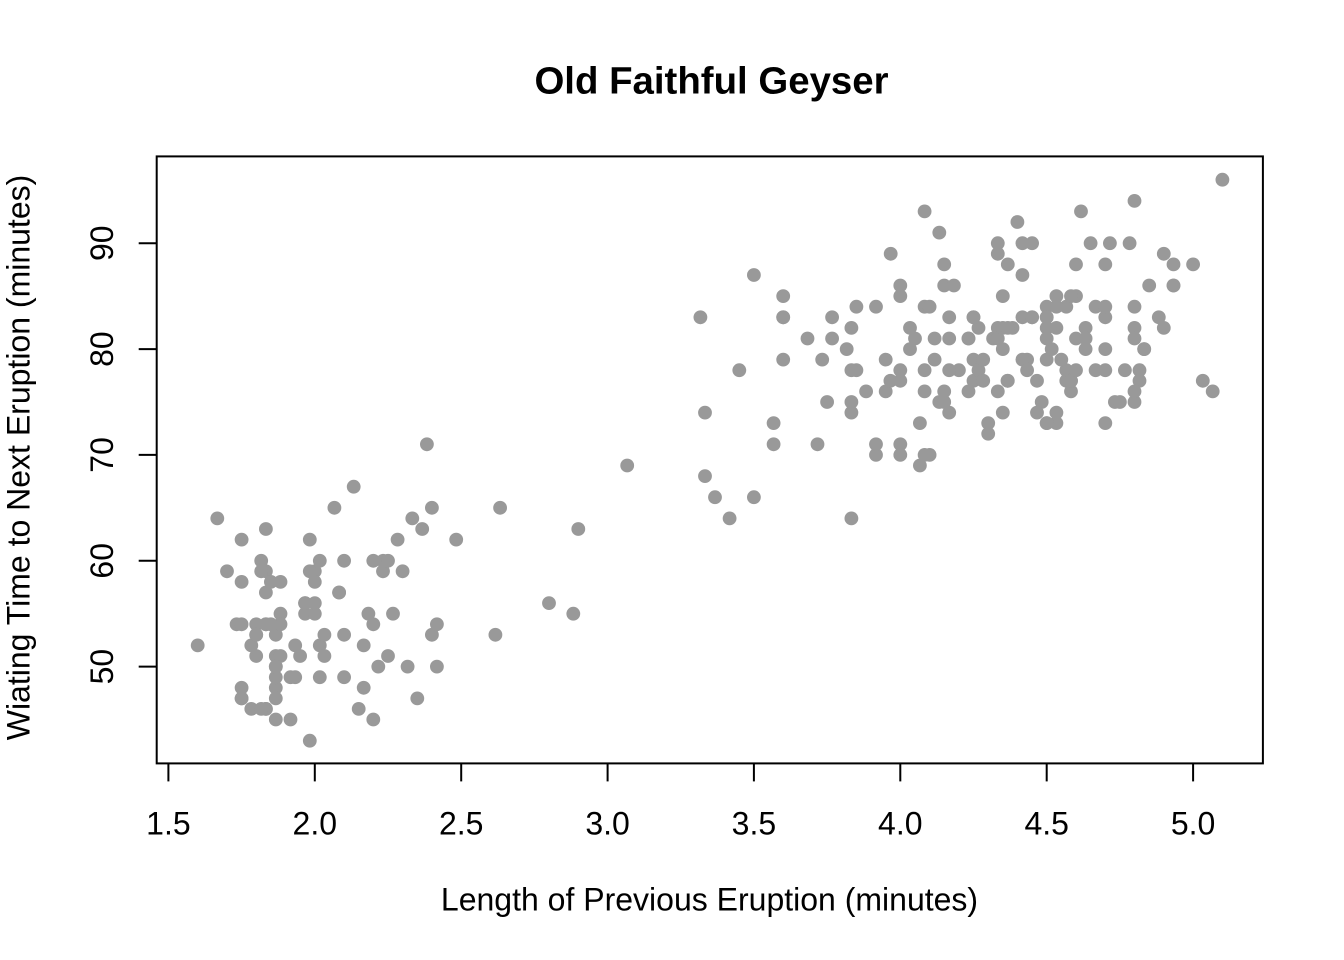 The image size is (1344, 960). Describe the element at coordinates (102, 561) in the screenshot. I see `svg-text: 60` at that location.